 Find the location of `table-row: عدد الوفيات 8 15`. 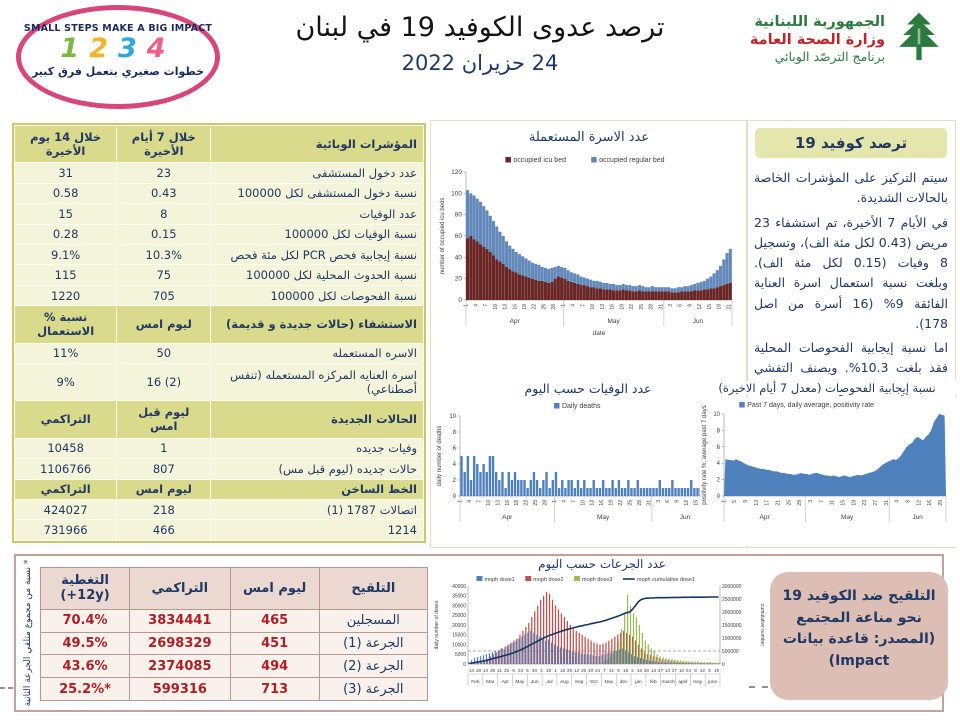

table-row: عدد الوفيات 8 15 is located at coordinates (218, 214).